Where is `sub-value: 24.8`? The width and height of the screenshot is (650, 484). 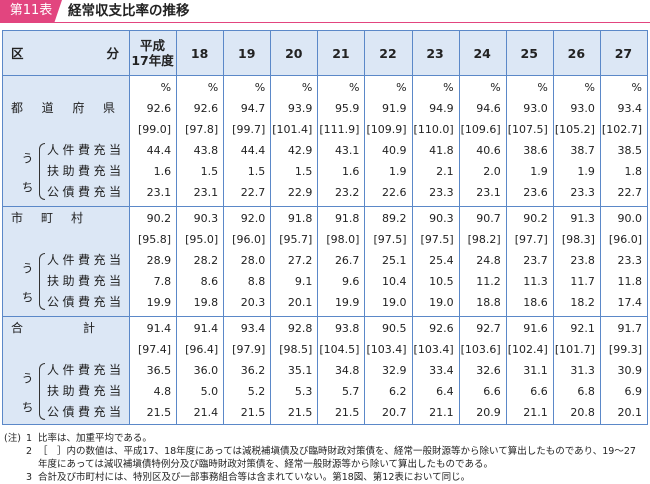 sub-value: 24.8 is located at coordinates (488, 260).